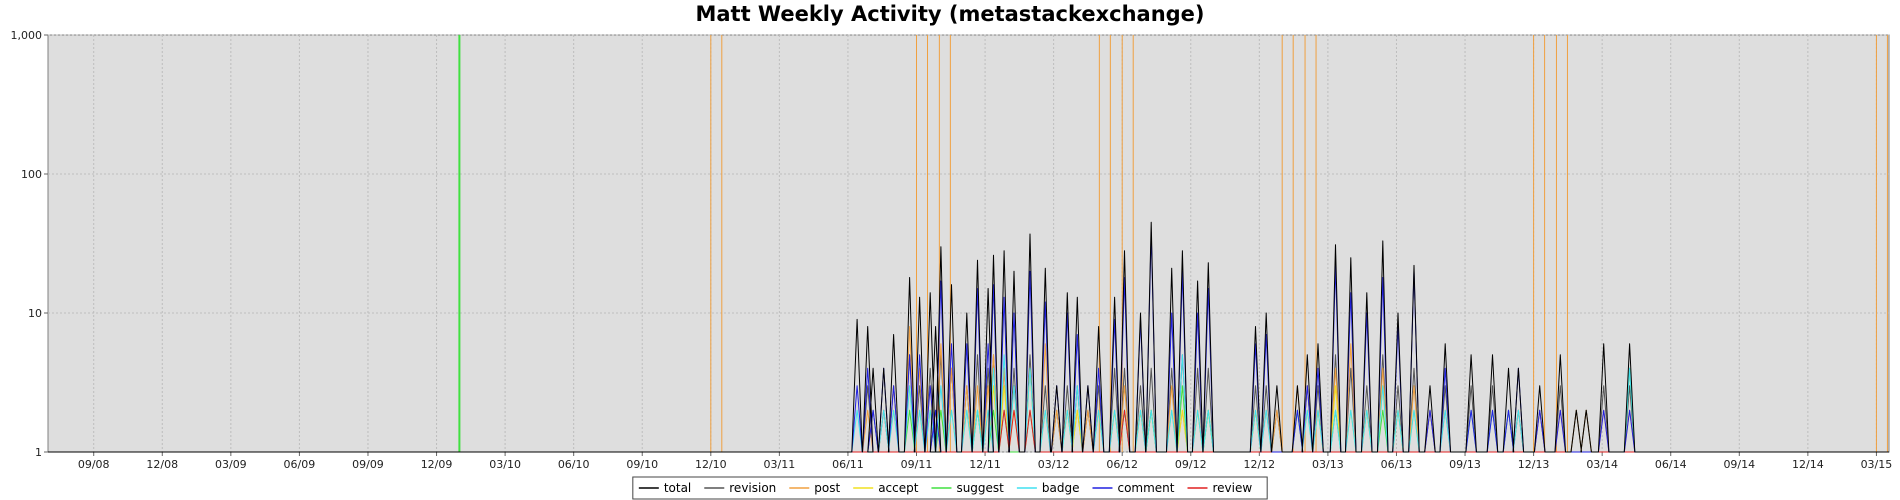 The width and height of the screenshot is (1900, 500). Describe the element at coordinates (1232, 488) in the screenshot. I see `legend-label-review: review` at that location.